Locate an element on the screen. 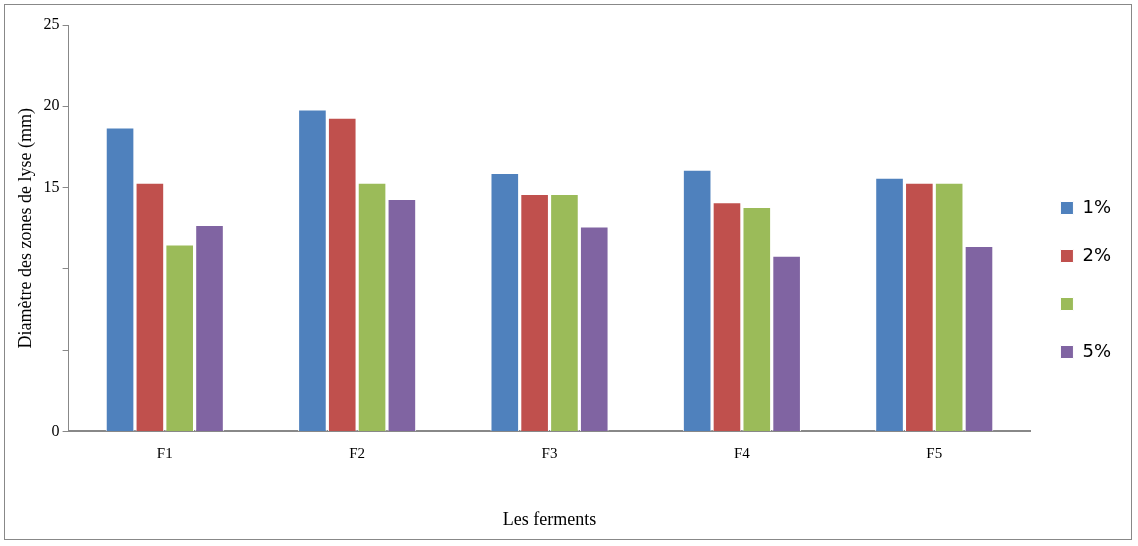 The height and width of the screenshot is (546, 1138). x-tick-label: F1 is located at coordinates (164, 453).